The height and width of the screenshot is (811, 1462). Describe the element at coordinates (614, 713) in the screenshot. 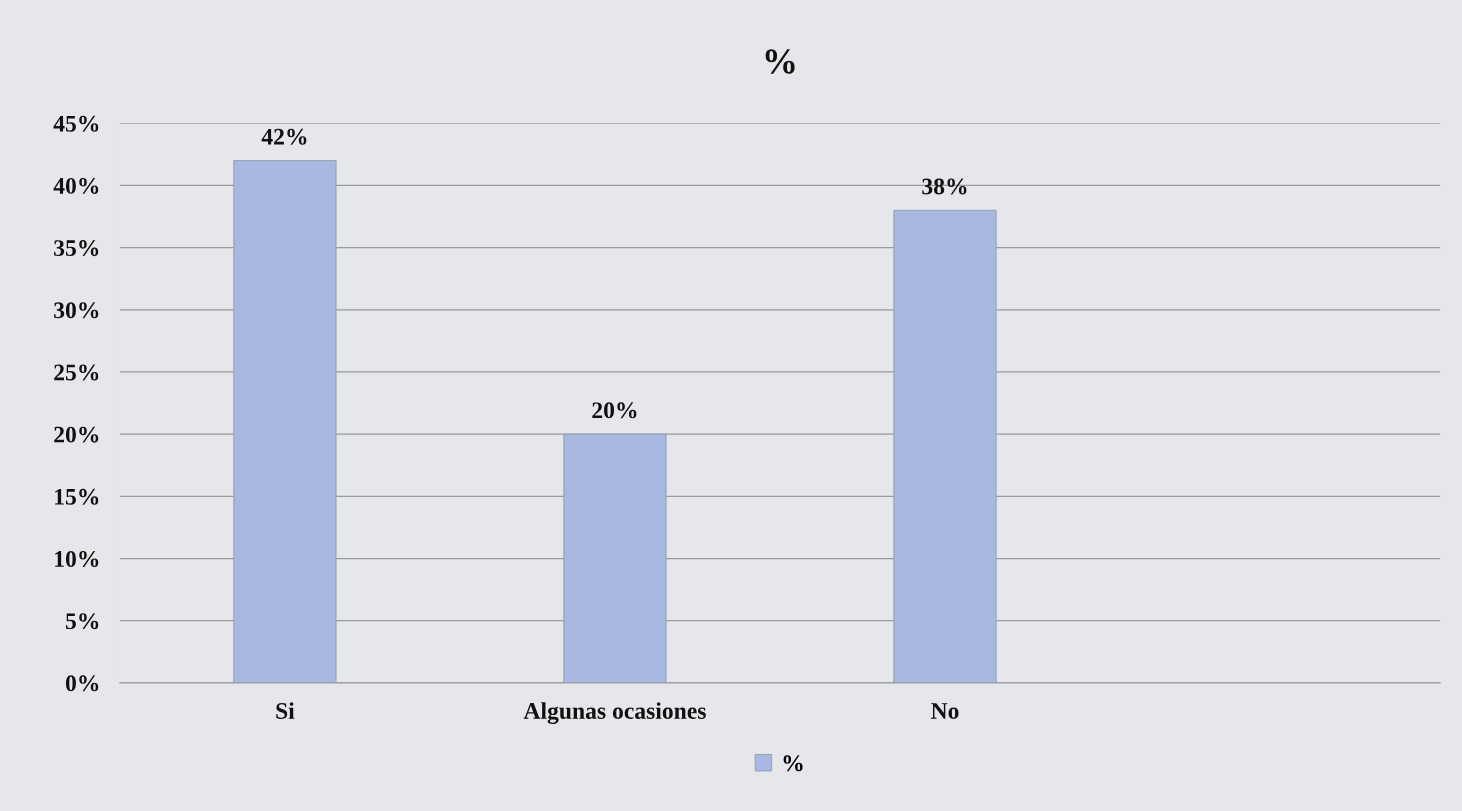

I see `x-tick-label: Algunas ocasiones` at that location.